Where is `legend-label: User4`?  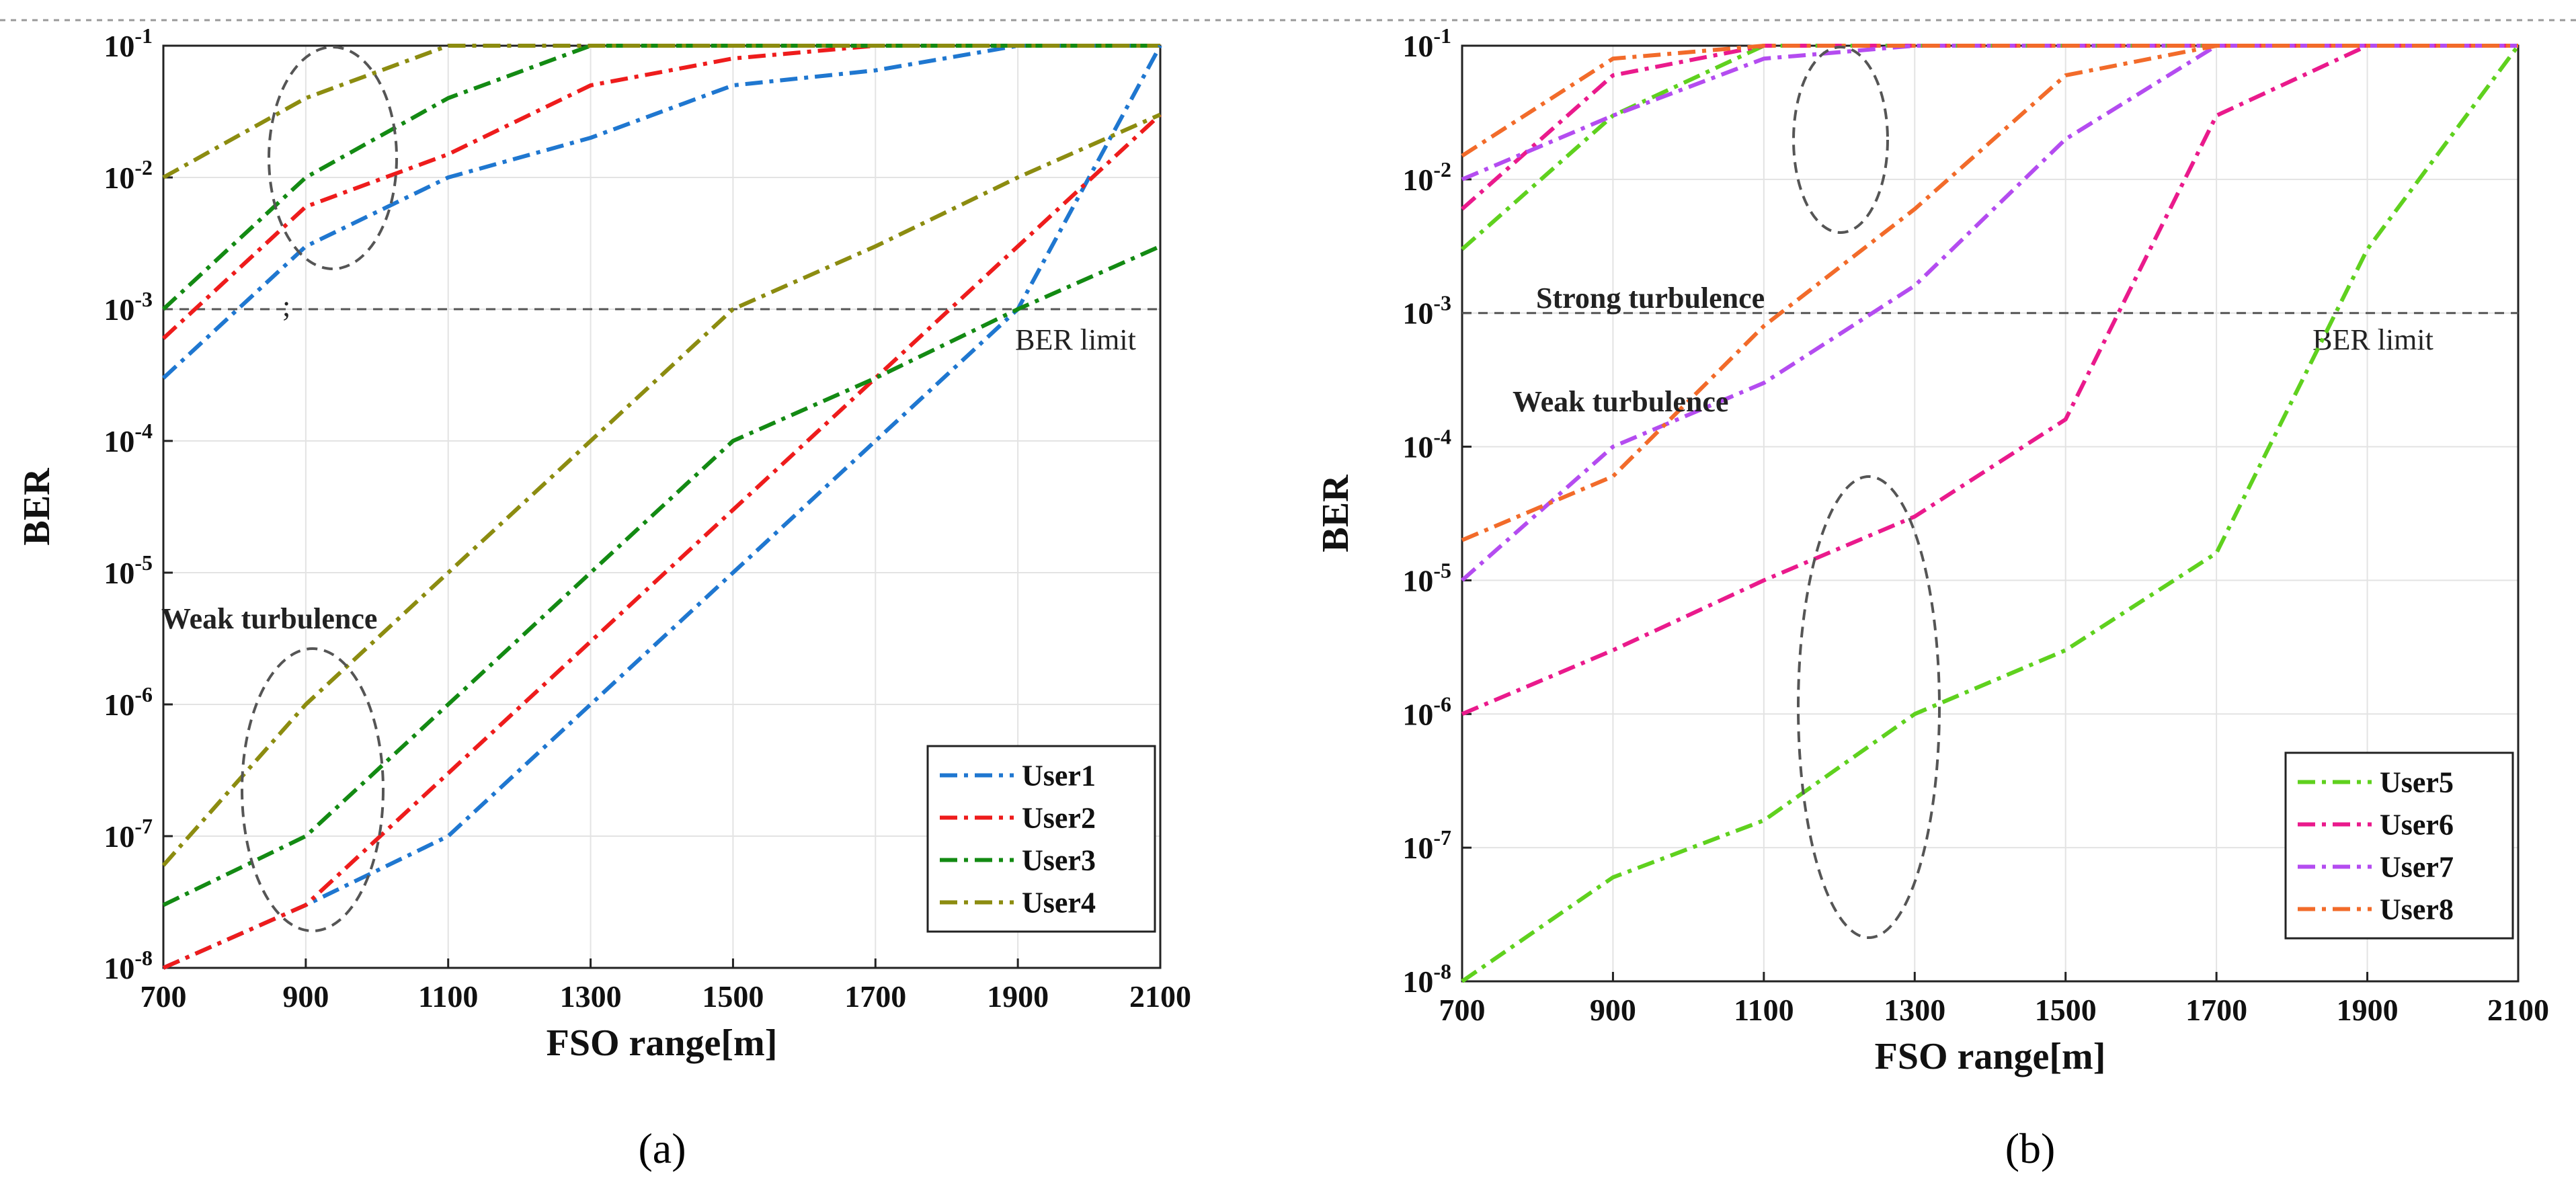
legend-label: User4 is located at coordinates (1059, 903).